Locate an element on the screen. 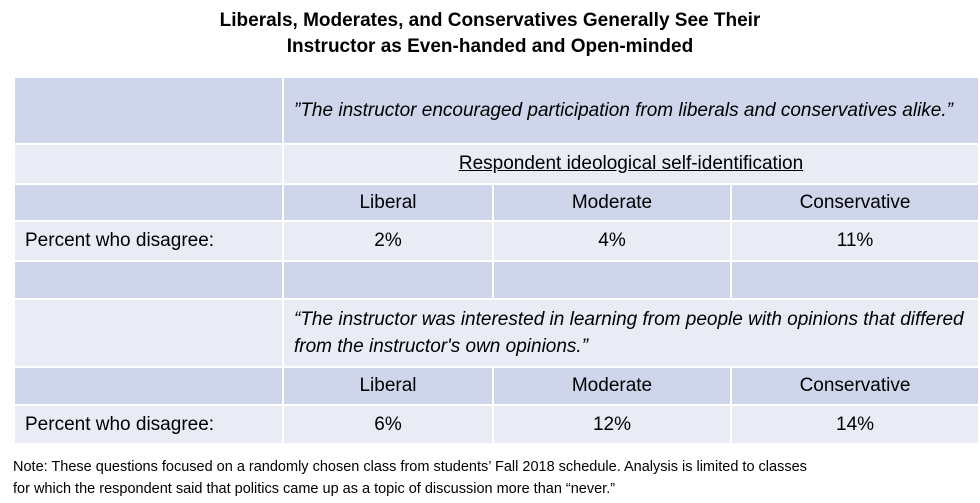 This screenshot has height=503, width=980. value-cell: 4% is located at coordinates (612, 241).